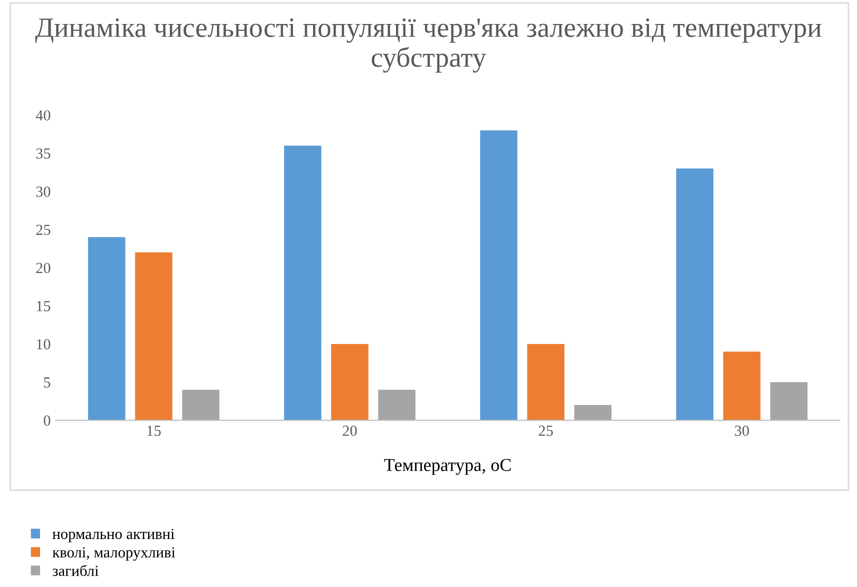 This screenshot has width=857, height=587. What do you see at coordinates (43, 306) in the screenshot?
I see `y-tick-label: 15` at bounding box center [43, 306].